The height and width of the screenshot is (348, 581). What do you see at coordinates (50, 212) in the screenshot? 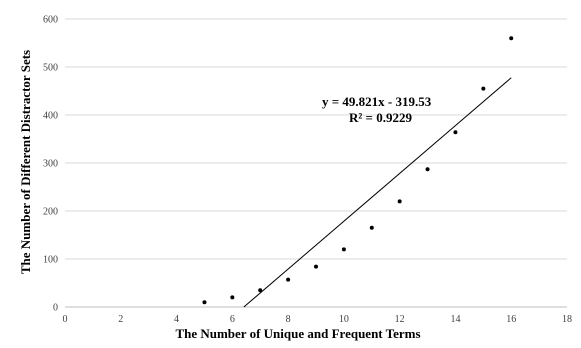
I see `y-tick-label: 200` at bounding box center [50, 212].